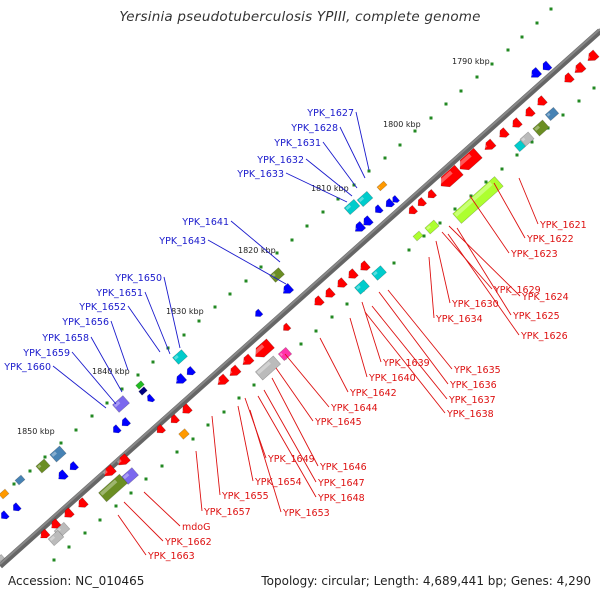 The image size is (600, 604). Describe the element at coordinates (65, 338) in the screenshot. I see `forward-gene-label: YPK_1658` at that location.